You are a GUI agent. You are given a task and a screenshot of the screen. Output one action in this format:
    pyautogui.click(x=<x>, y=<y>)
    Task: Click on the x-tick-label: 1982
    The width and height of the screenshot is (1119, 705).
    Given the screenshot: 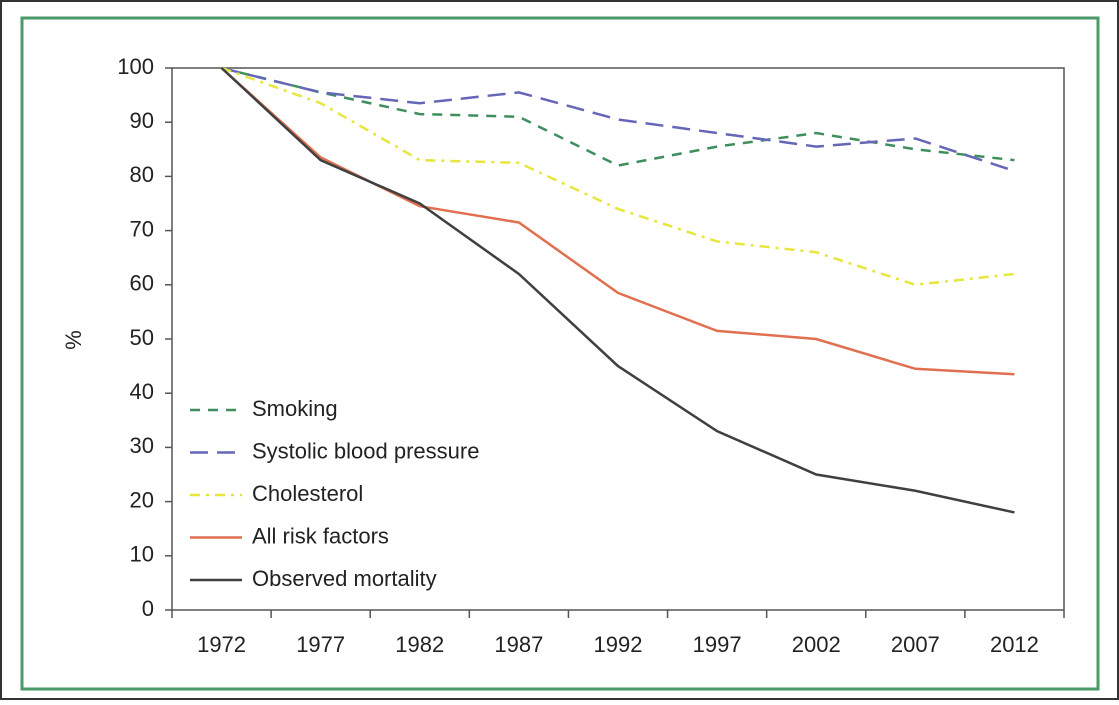 What is the action you would take?
    pyautogui.click(x=419, y=644)
    